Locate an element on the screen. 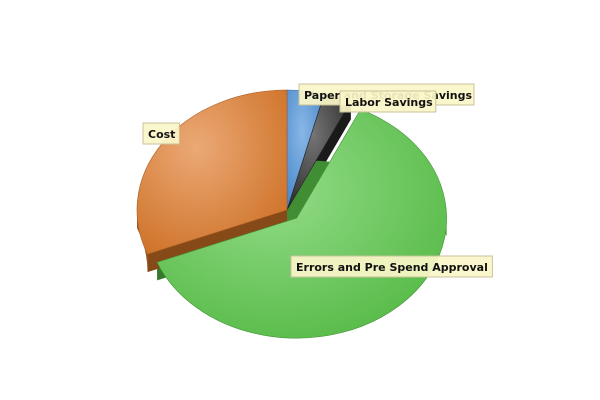 The width and height of the screenshot is (600, 400). slice-label-2: Errors and Pre Spend Approval is located at coordinates (392, 267).